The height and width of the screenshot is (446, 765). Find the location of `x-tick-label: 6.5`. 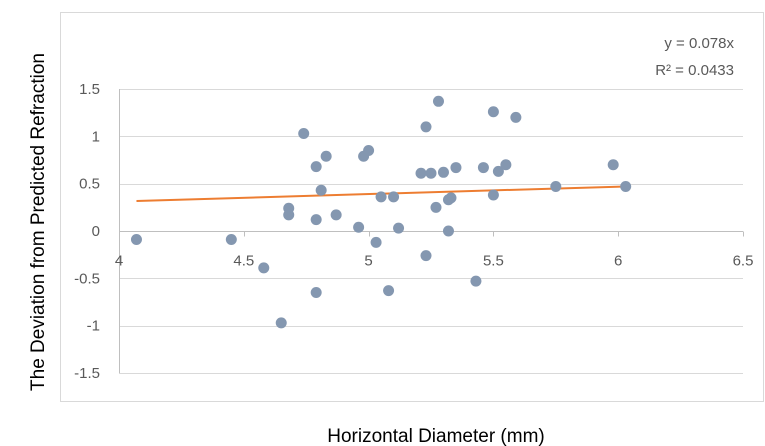

x-tick-label: 6.5 is located at coordinates (743, 261).